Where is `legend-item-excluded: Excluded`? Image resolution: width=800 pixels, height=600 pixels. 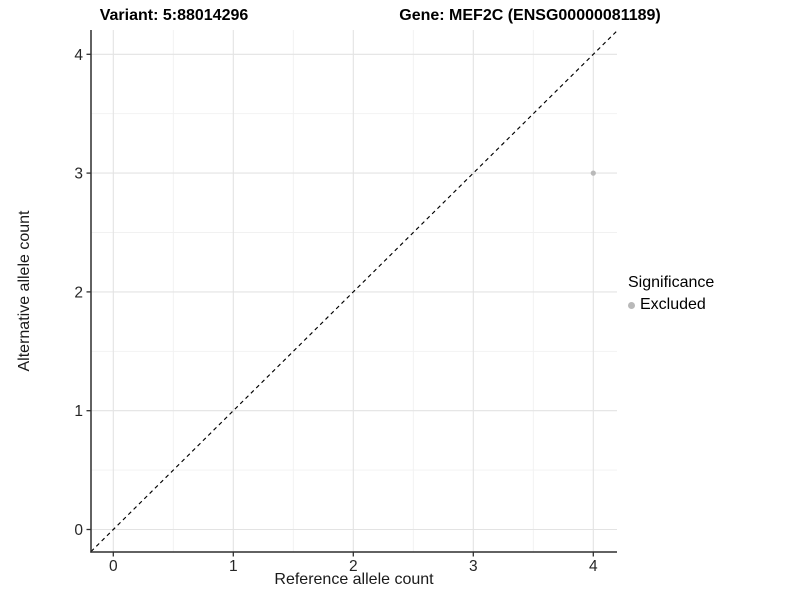 legend-item-excluded: Excluded is located at coordinates (671, 305).